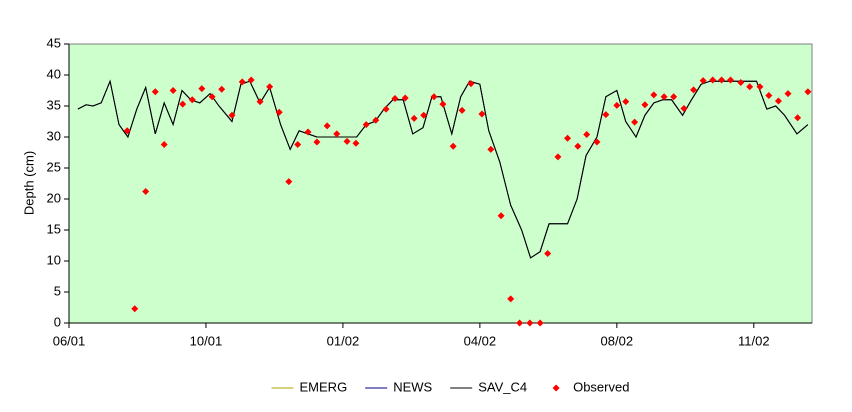 Image resolution: width=852 pixels, height=412 pixels. What do you see at coordinates (54, 259) in the screenshot?
I see `y-tick-label: 10` at bounding box center [54, 259].